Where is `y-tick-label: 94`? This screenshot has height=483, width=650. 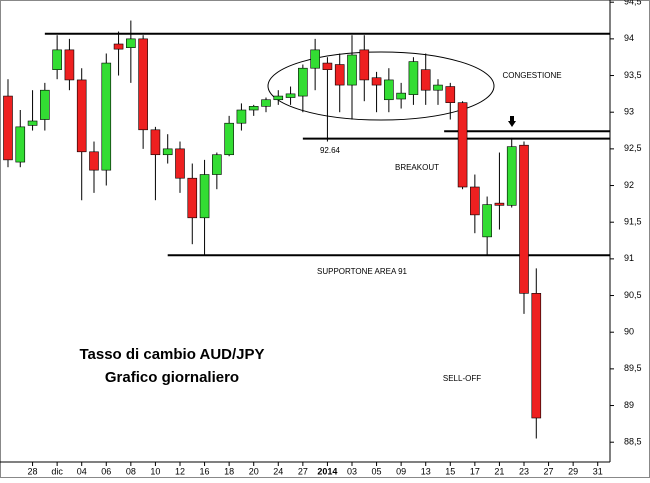
y-tick-label: 94 is located at coordinates (629, 38).